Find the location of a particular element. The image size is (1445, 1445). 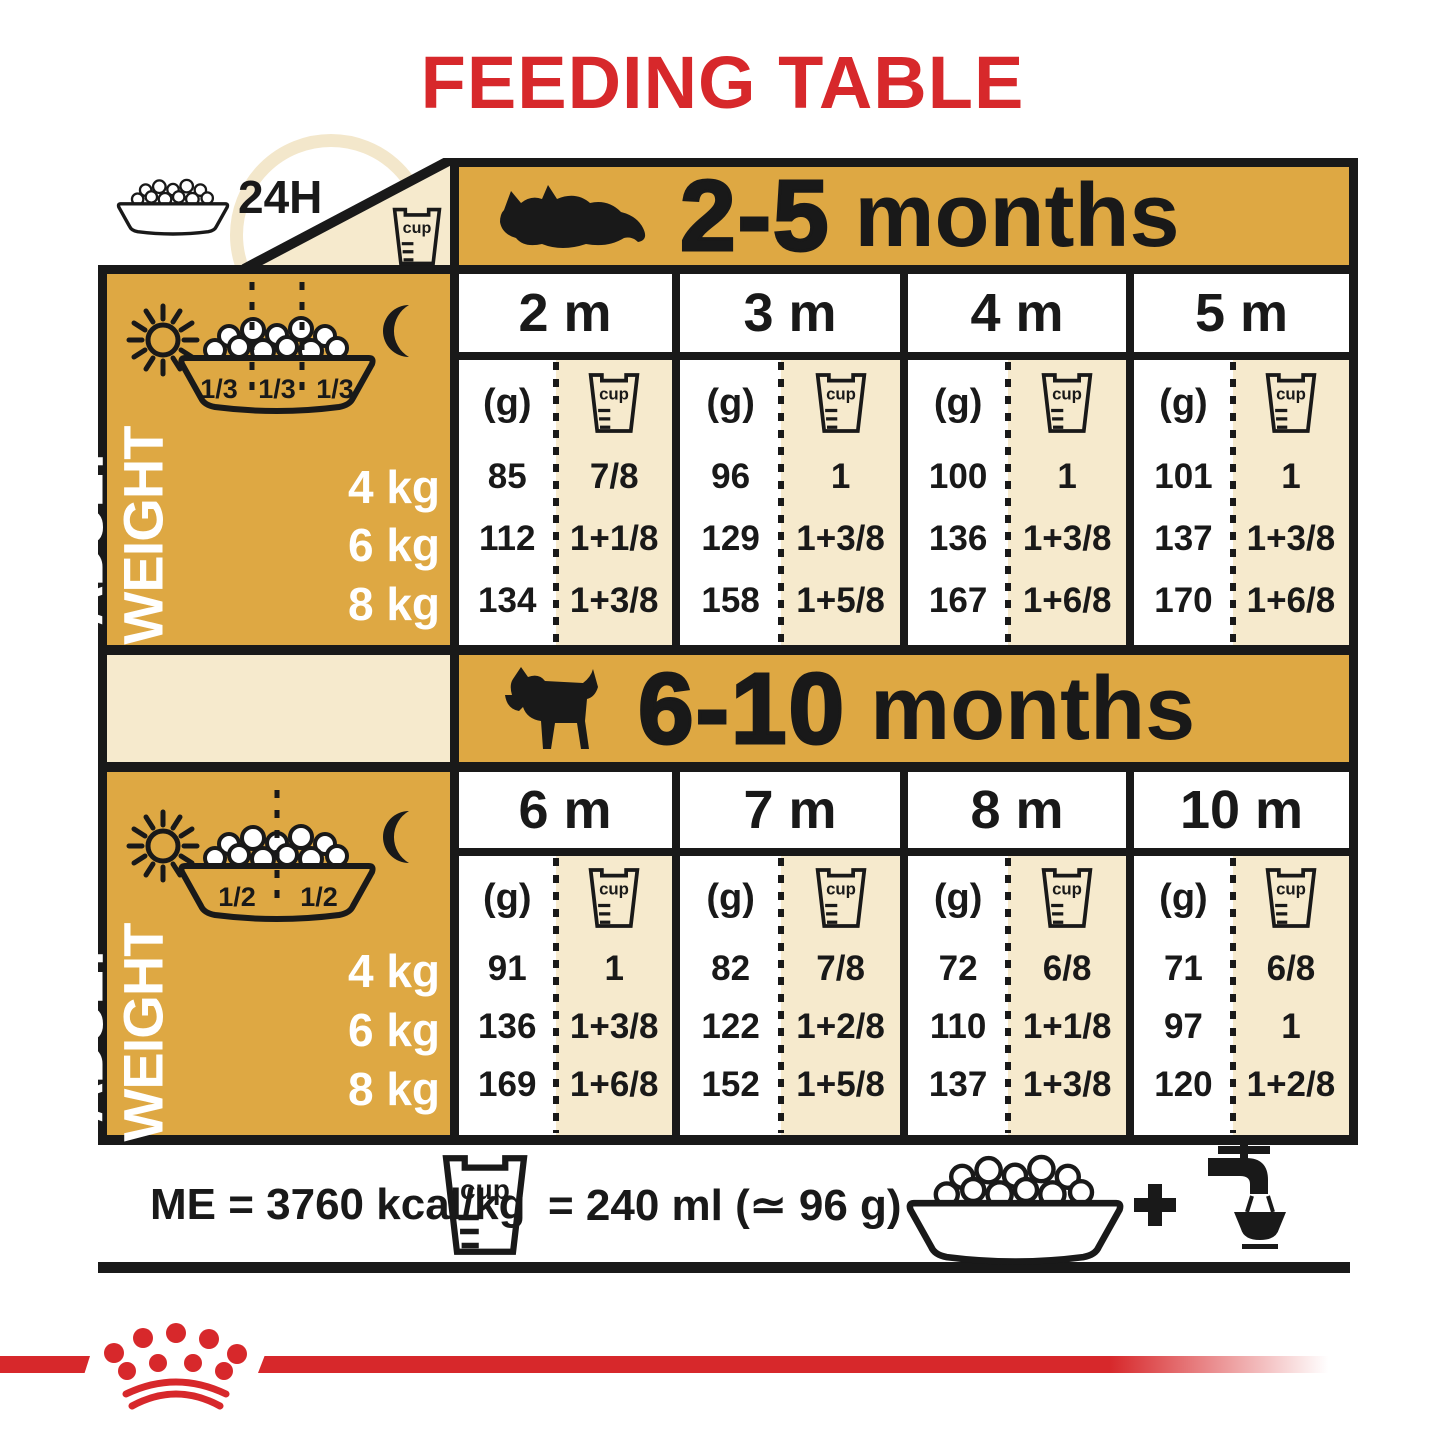

grams-value: 112 is located at coordinates (507, 538).